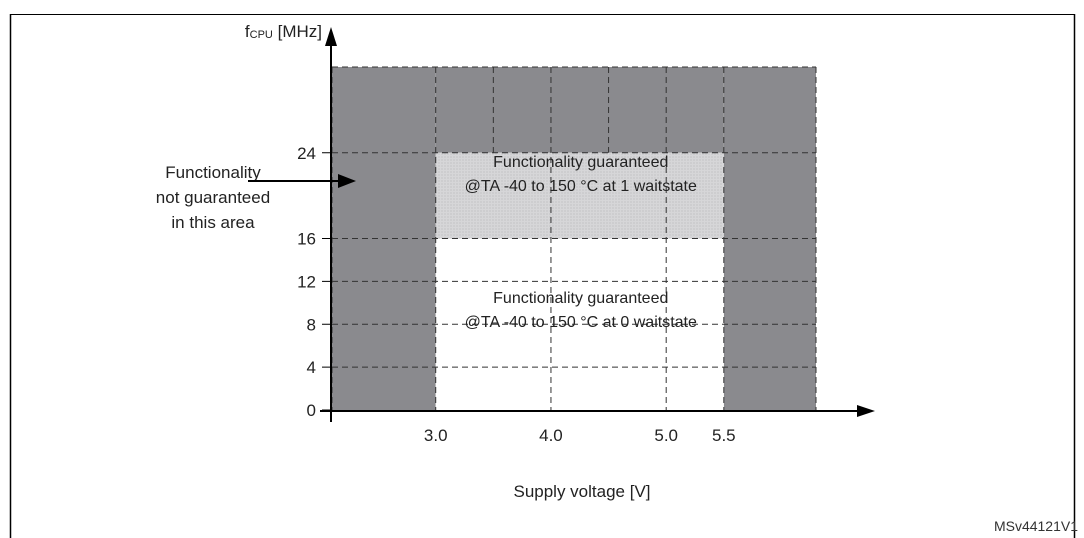  What do you see at coordinates (213, 172) in the screenshot?
I see `annotation-line-1: Functionality` at bounding box center [213, 172].